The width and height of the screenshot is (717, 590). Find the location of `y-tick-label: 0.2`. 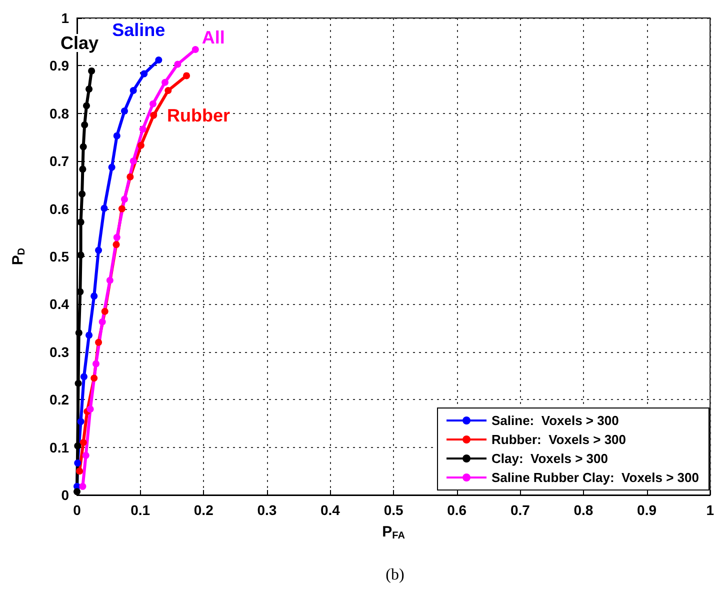

y-tick-label: 0.2 is located at coordinates (60, 400).